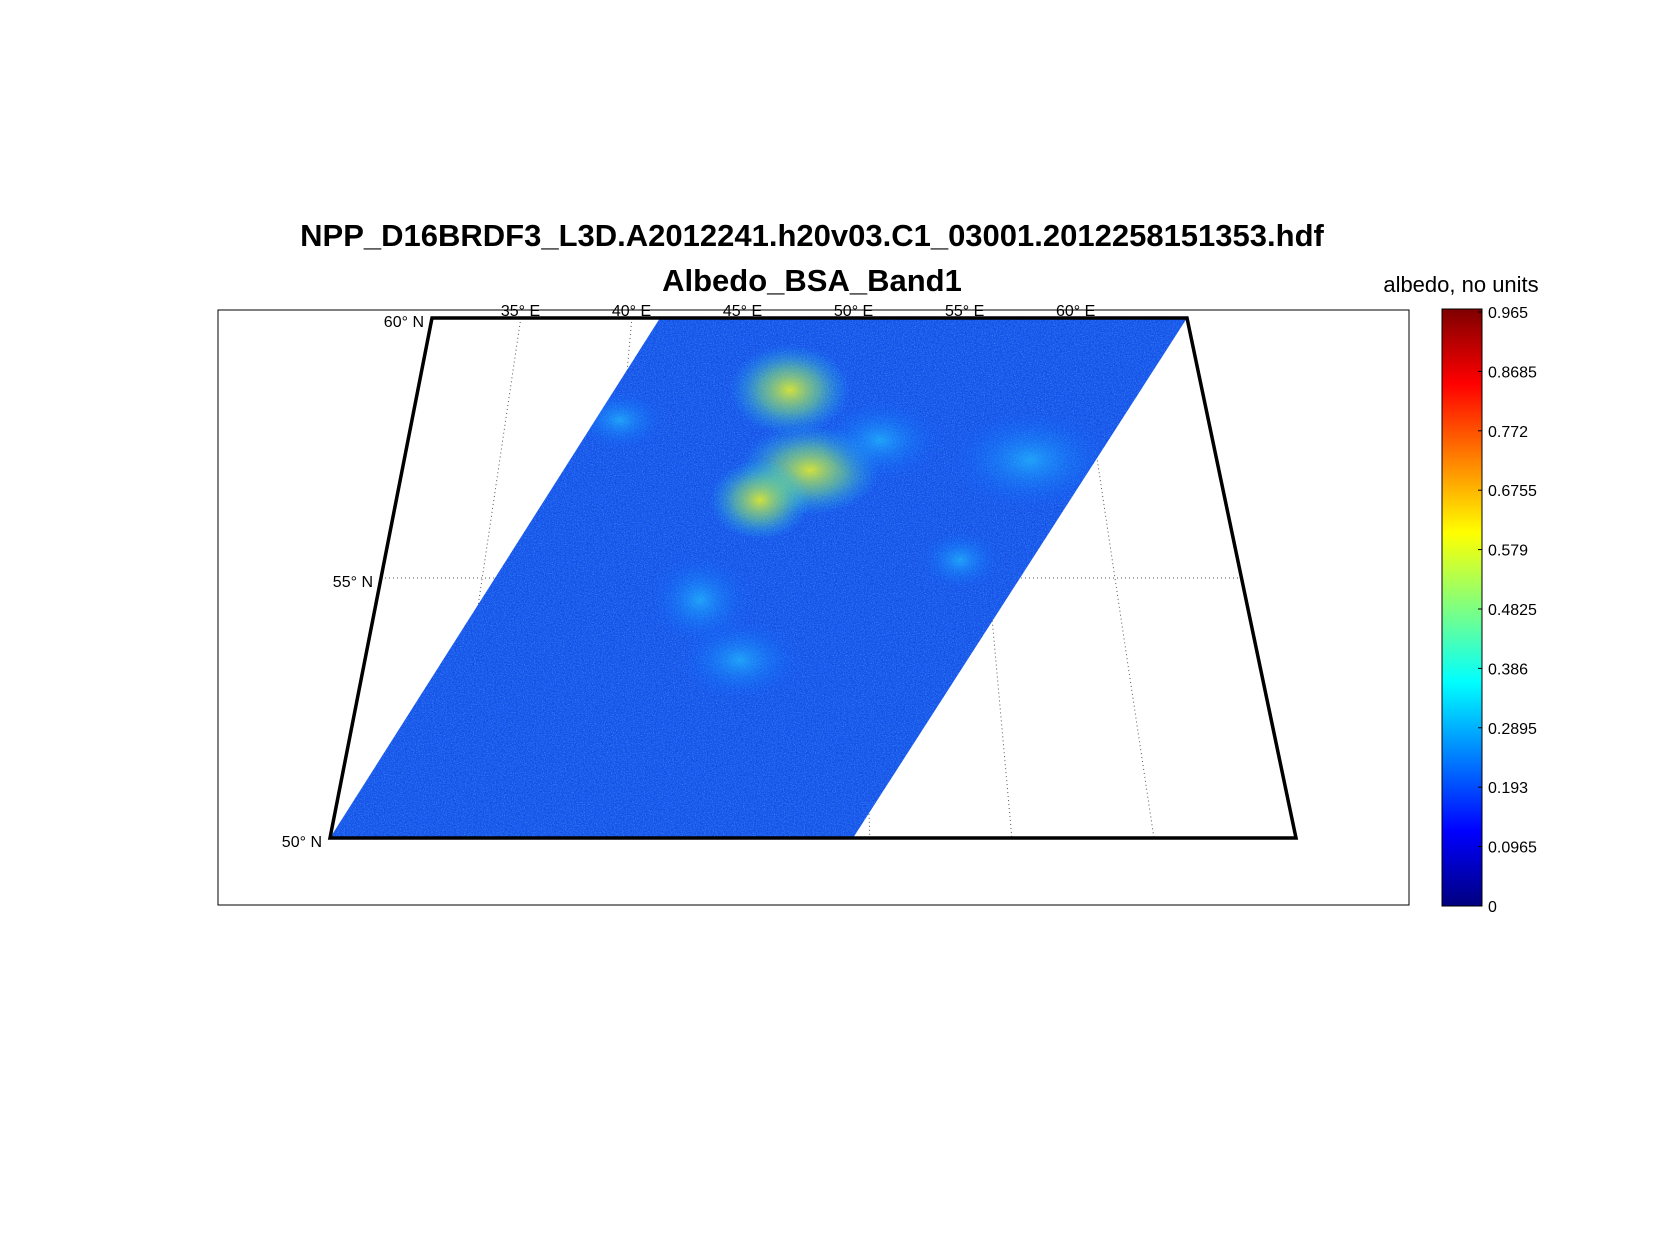 This screenshot has width=1669, height=1254. I want to click on lon-tick-label: 40° E, so click(631, 311).